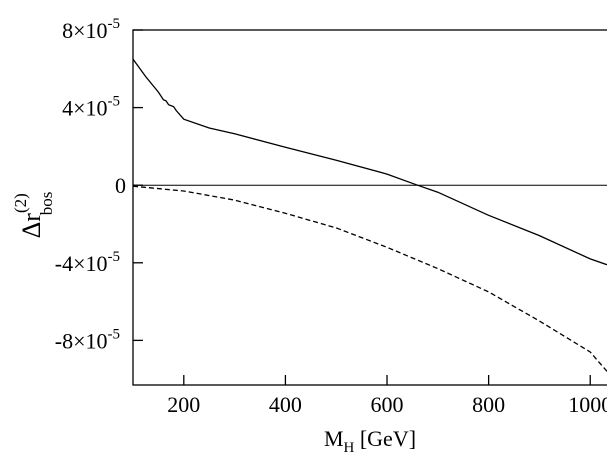 The width and height of the screenshot is (607, 469). What do you see at coordinates (385, 438) in the screenshot?
I see `x-label-rest: [GeV]` at bounding box center [385, 438].